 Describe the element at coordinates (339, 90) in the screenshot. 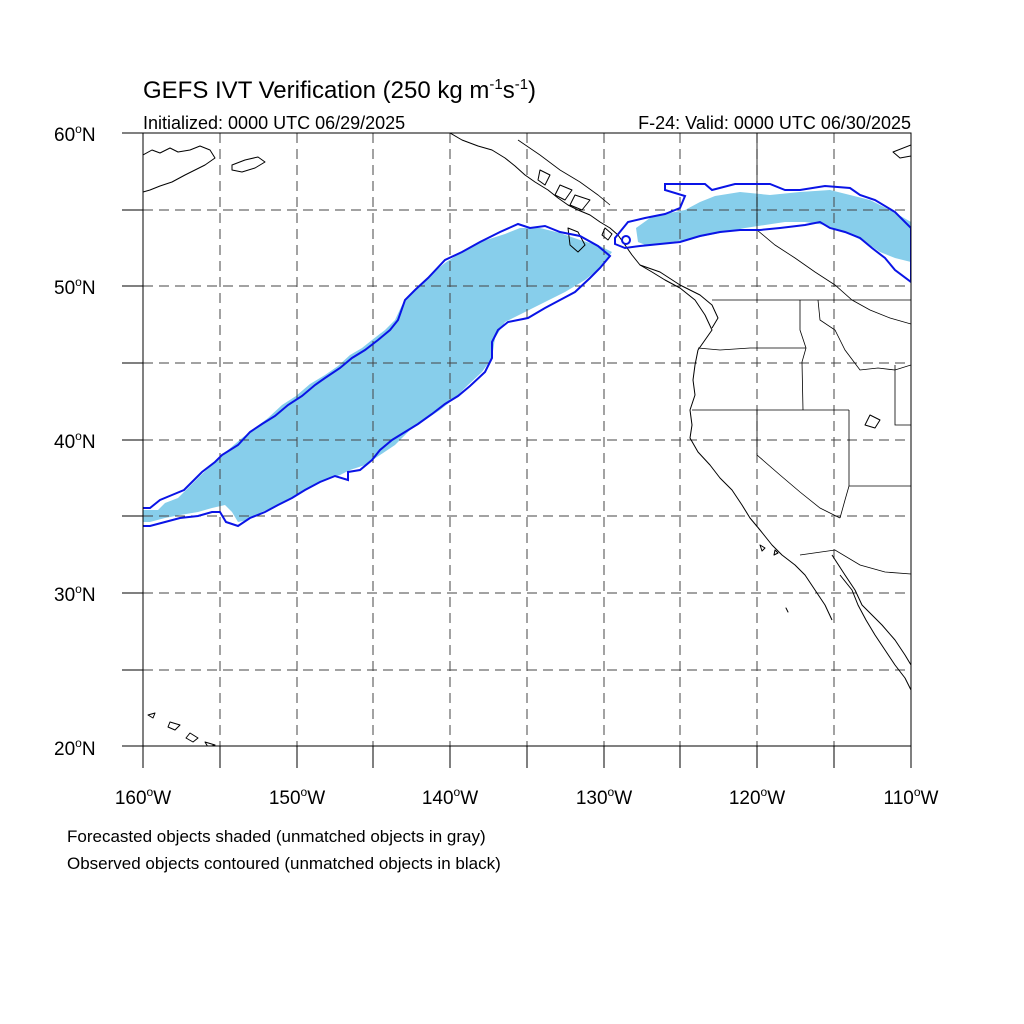

I see `map-title: GEFS IVT Verification (250 kg m-1s-1)` at that location.